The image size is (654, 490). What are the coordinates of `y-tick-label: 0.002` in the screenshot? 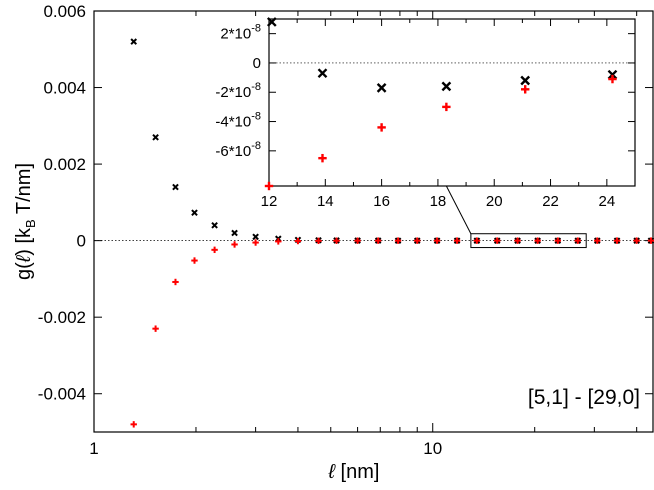 It's located at (64, 164).